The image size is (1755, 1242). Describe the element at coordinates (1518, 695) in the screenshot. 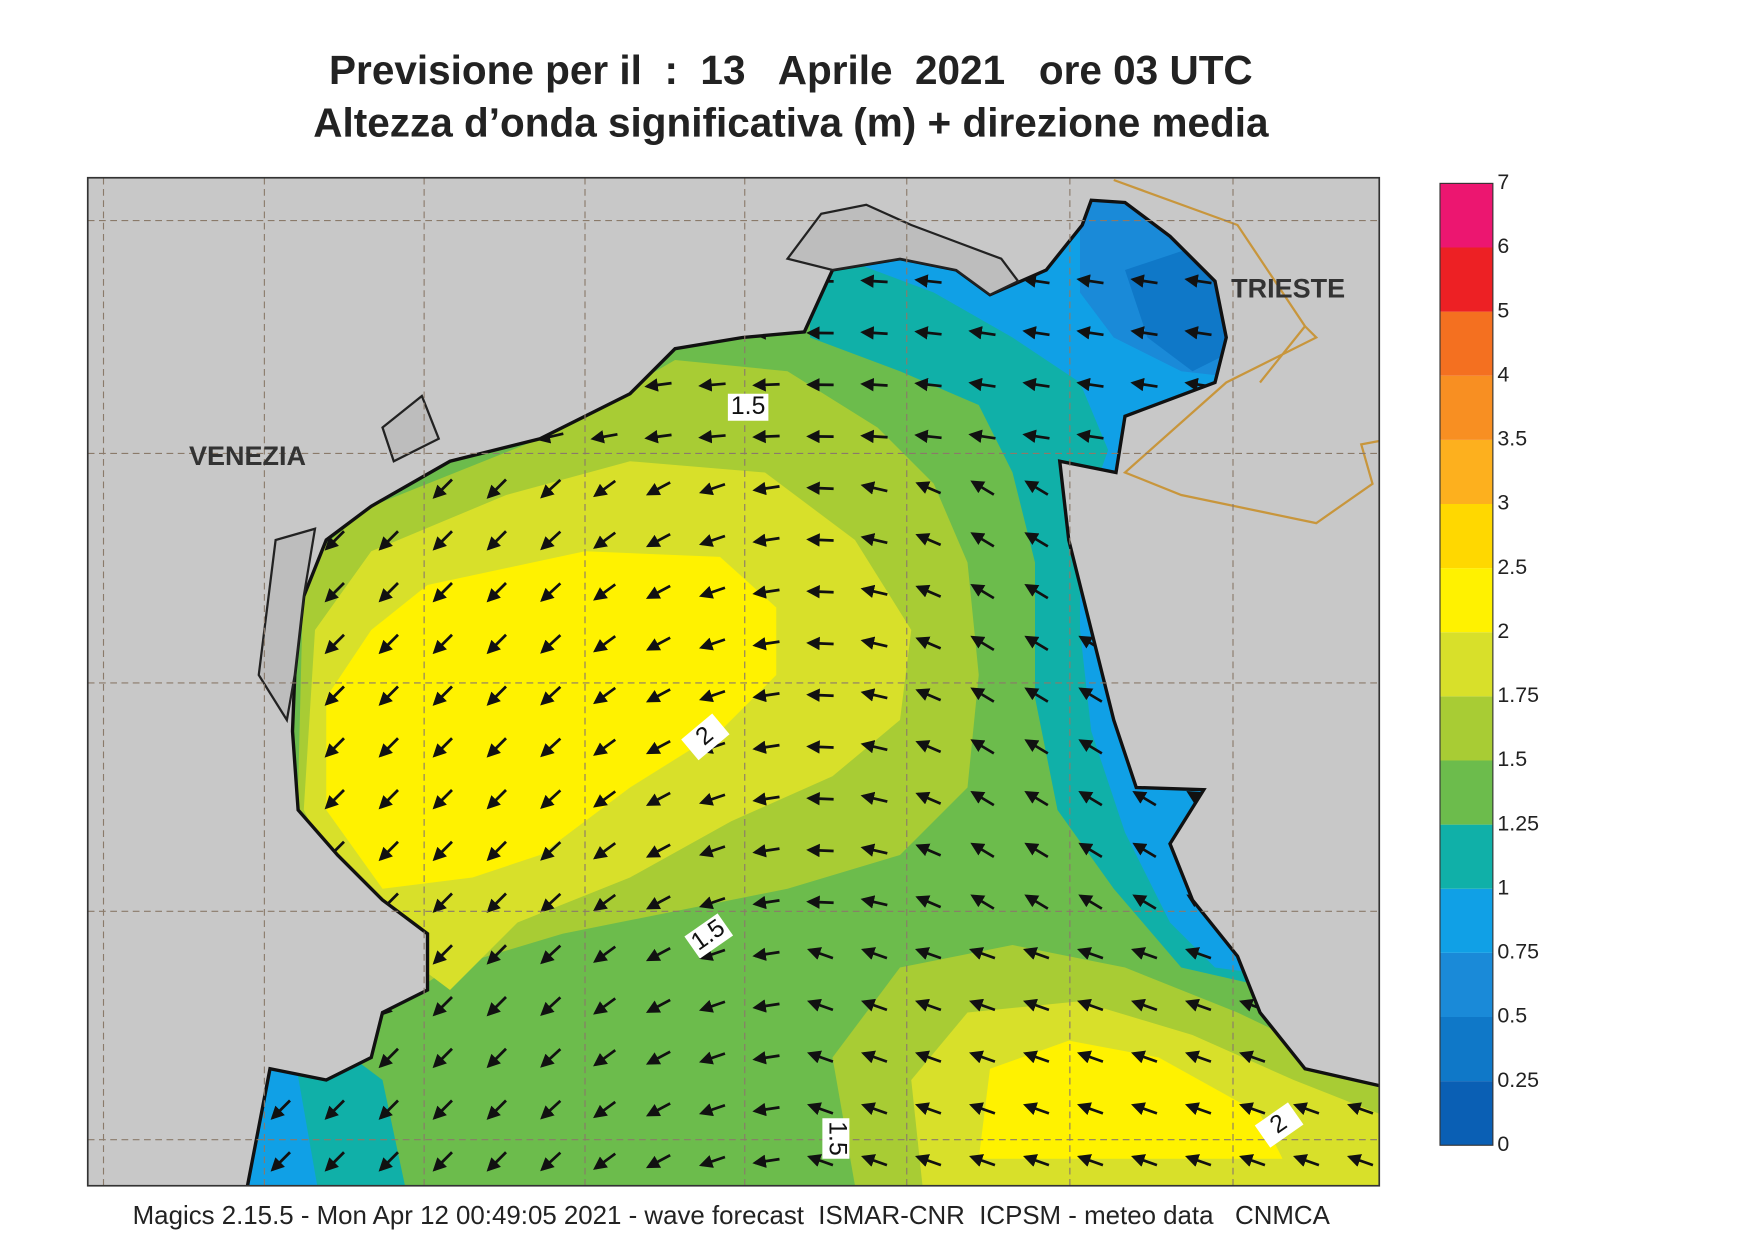

I see `colorbar-label: 1.75` at that location.